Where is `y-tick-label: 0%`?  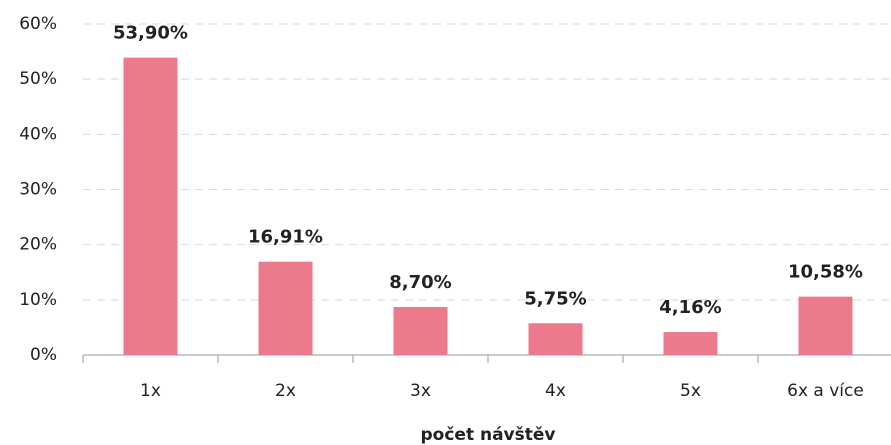
y-tick-label: 0% is located at coordinates (43, 355).